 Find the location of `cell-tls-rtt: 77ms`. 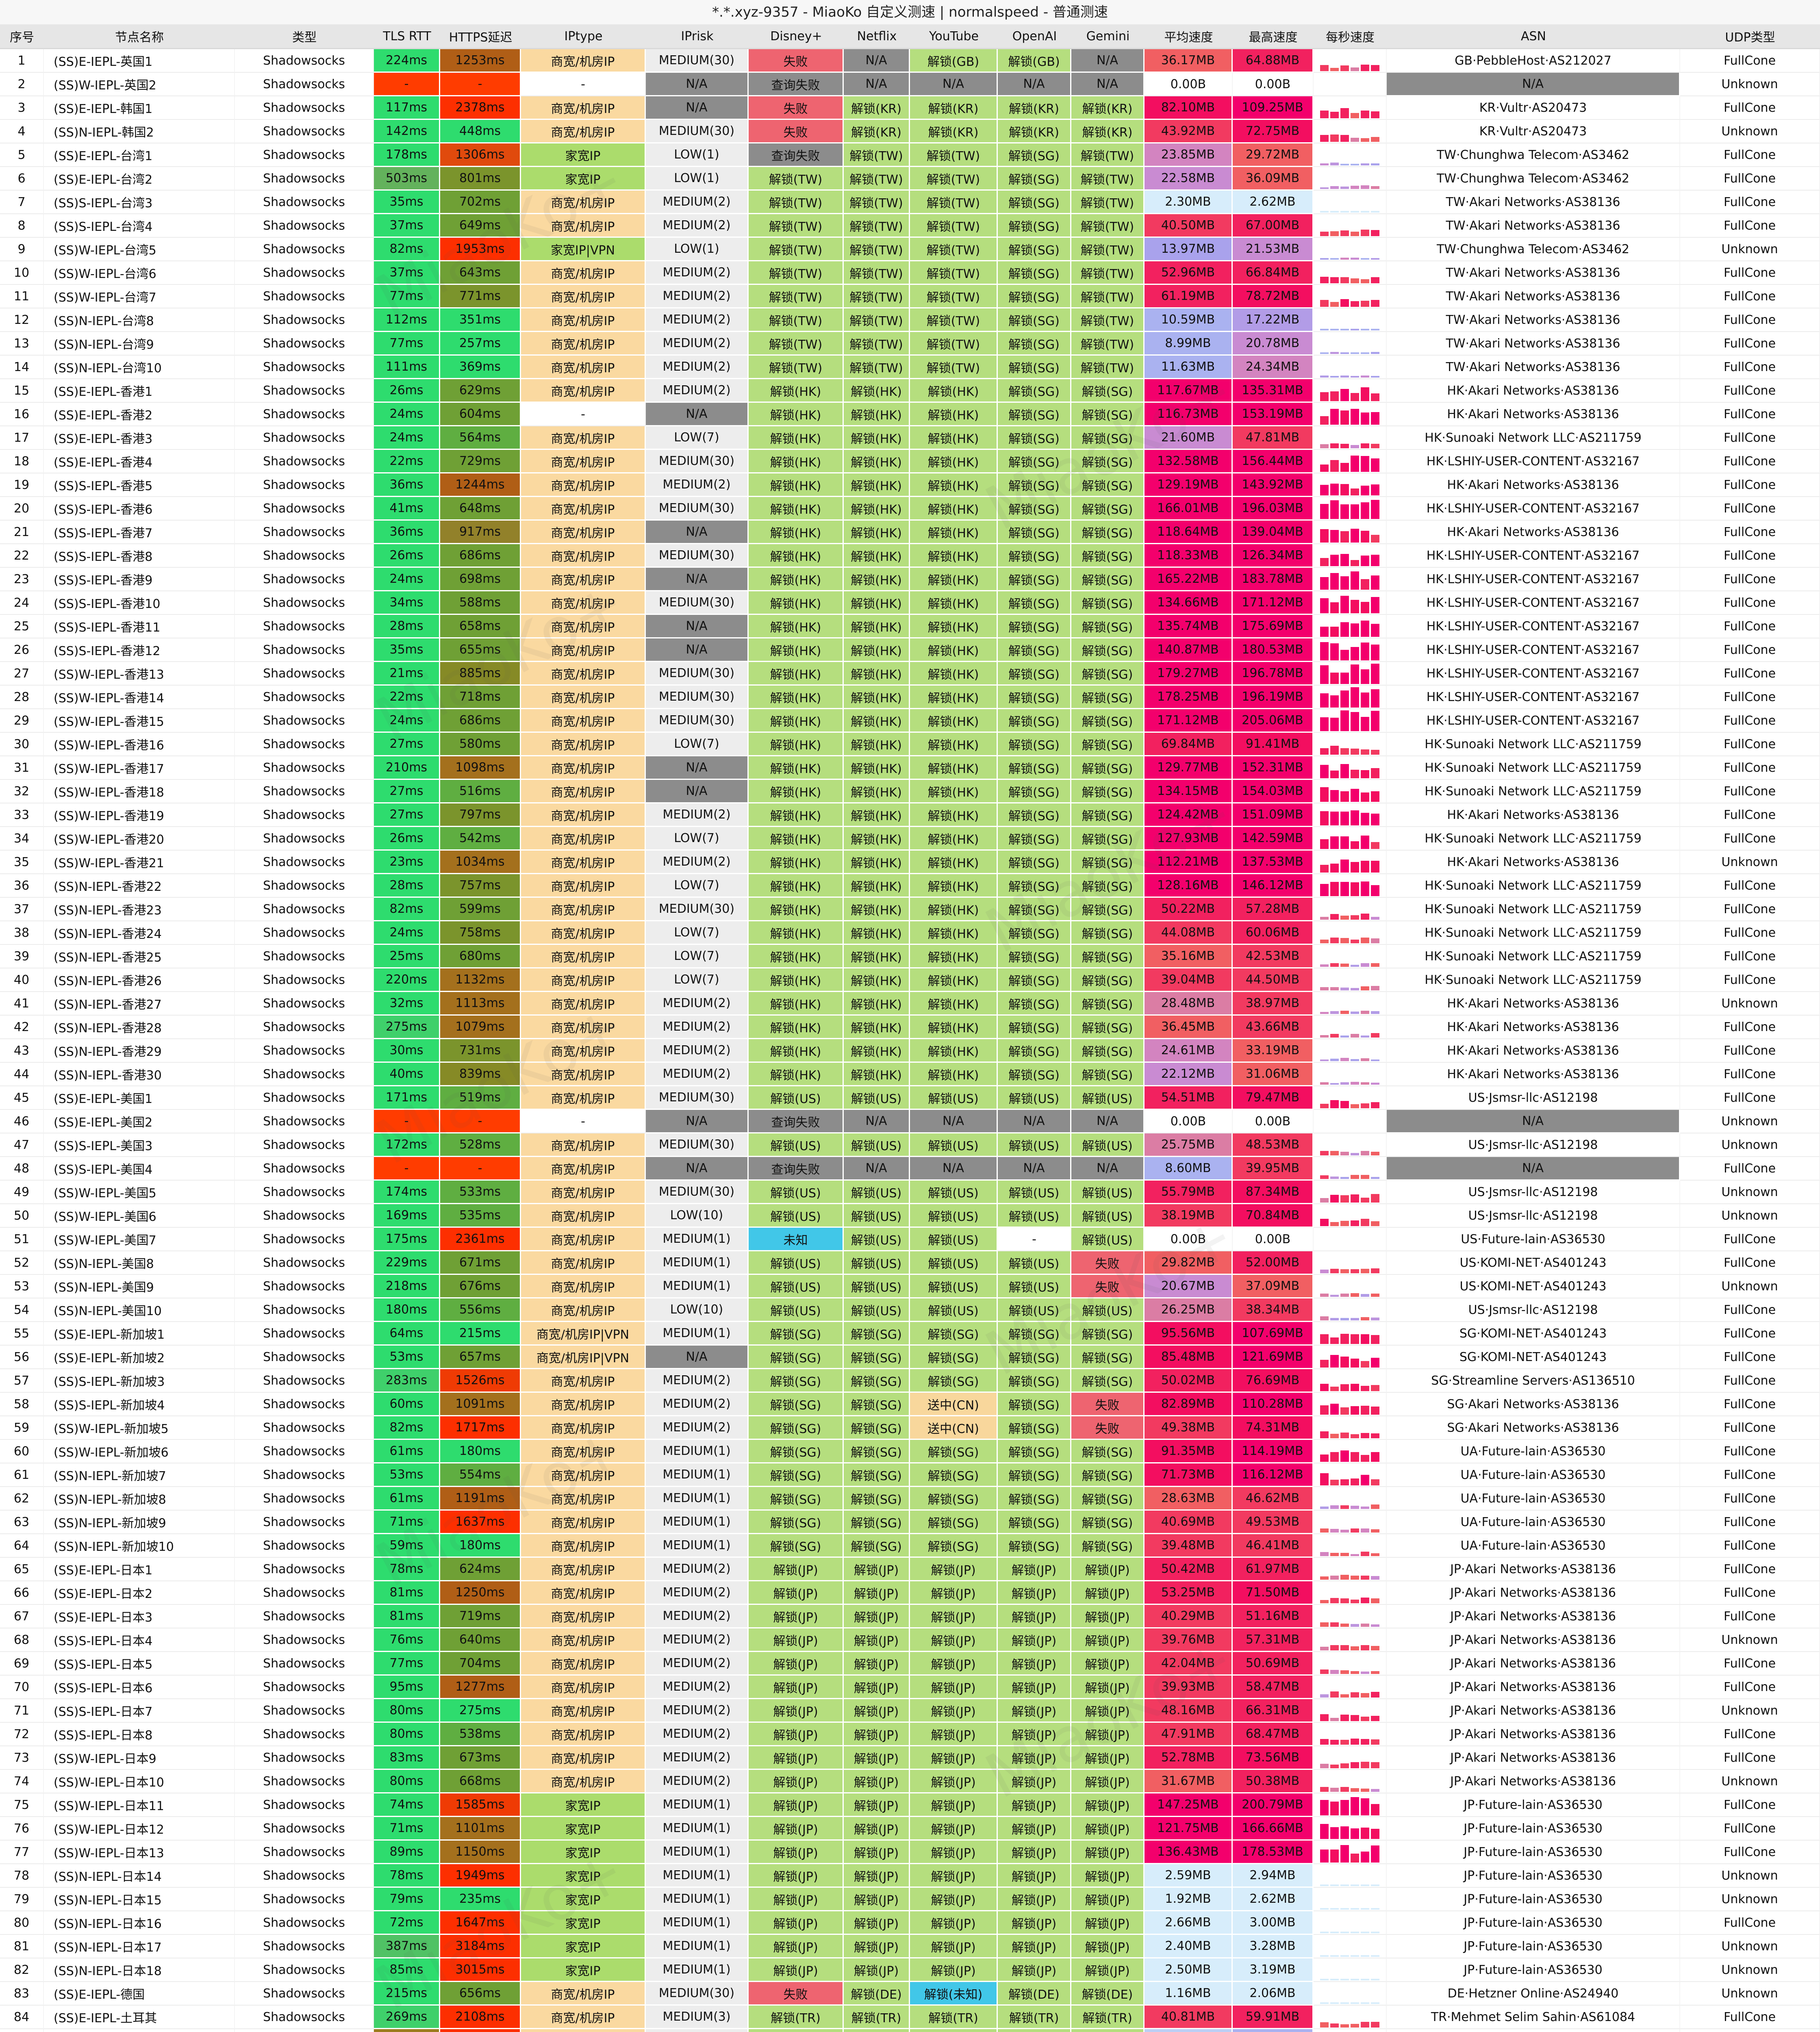

cell-tls-rtt: 77ms is located at coordinates (407, 1664).